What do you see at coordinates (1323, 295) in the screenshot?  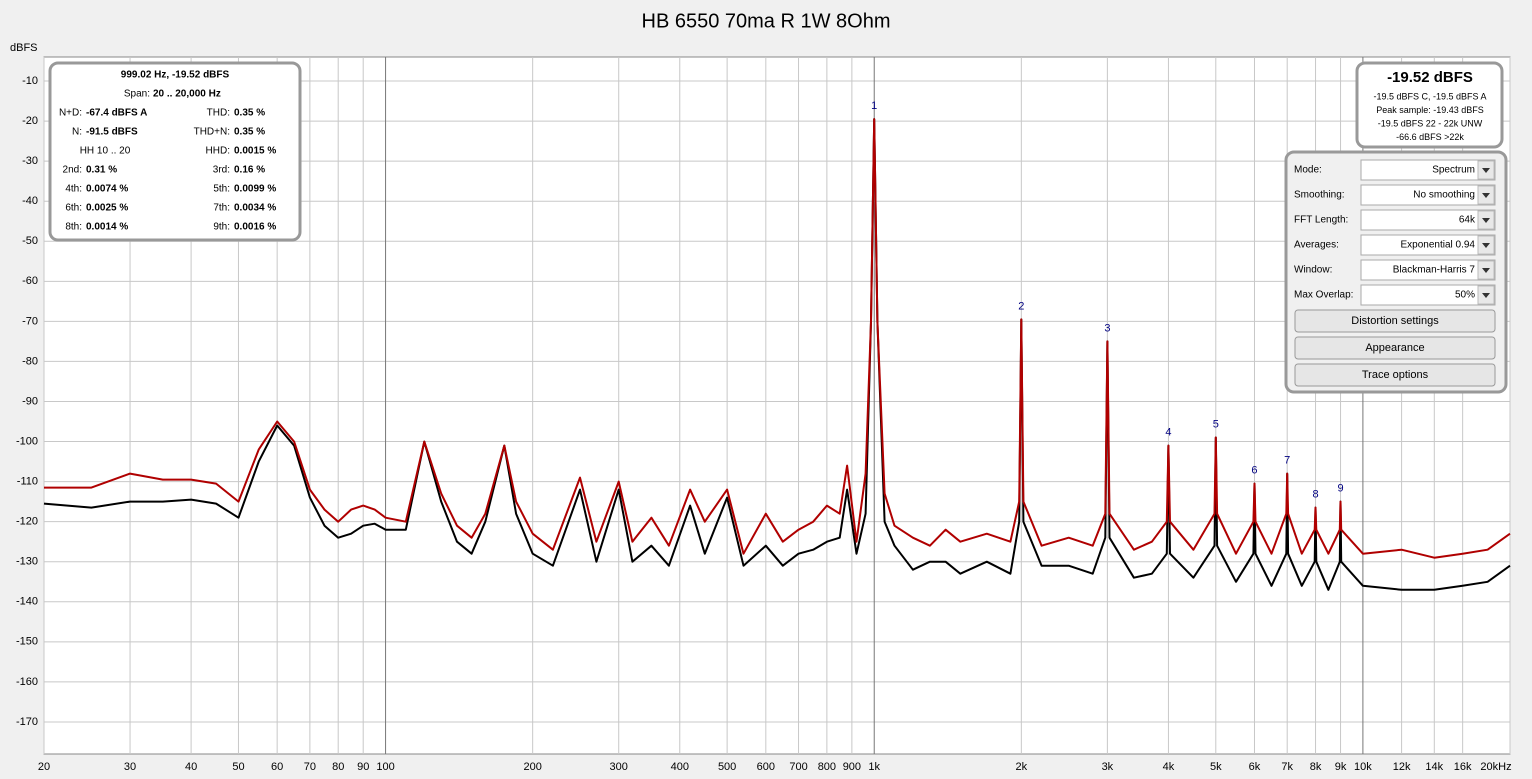 I see `field-label: Max Overlap:` at bounding box center [1323, 295].